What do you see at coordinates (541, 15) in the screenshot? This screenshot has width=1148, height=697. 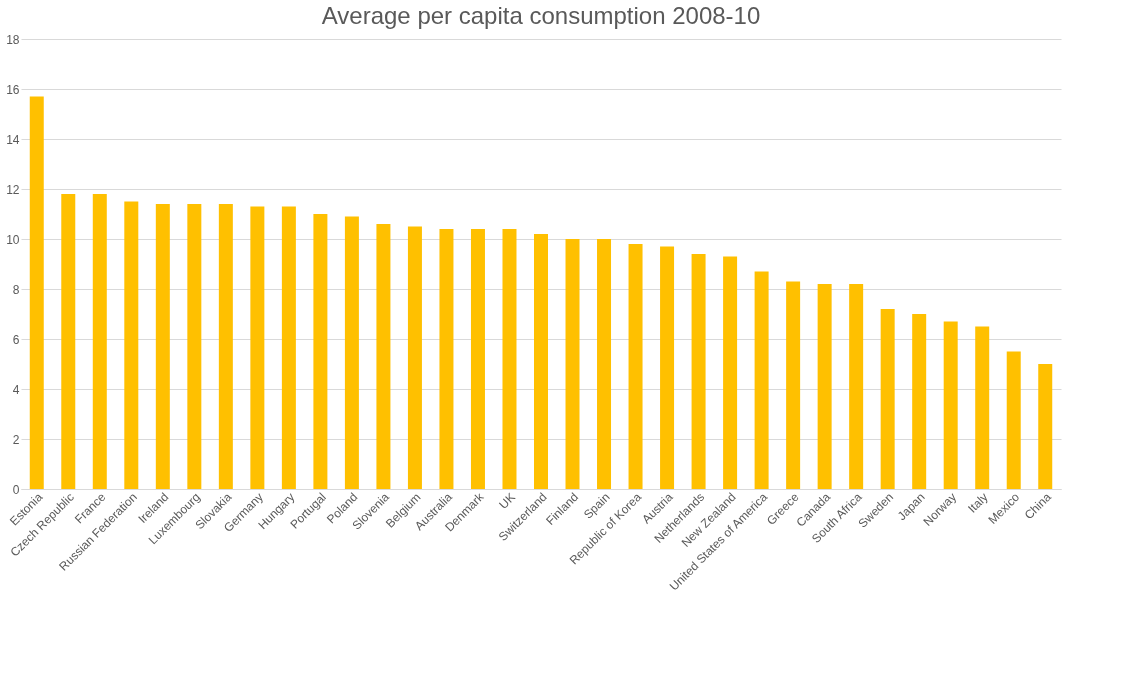 I see `chart-title: Average per capita consumption 2008-10` at bounding box center [541, 15].